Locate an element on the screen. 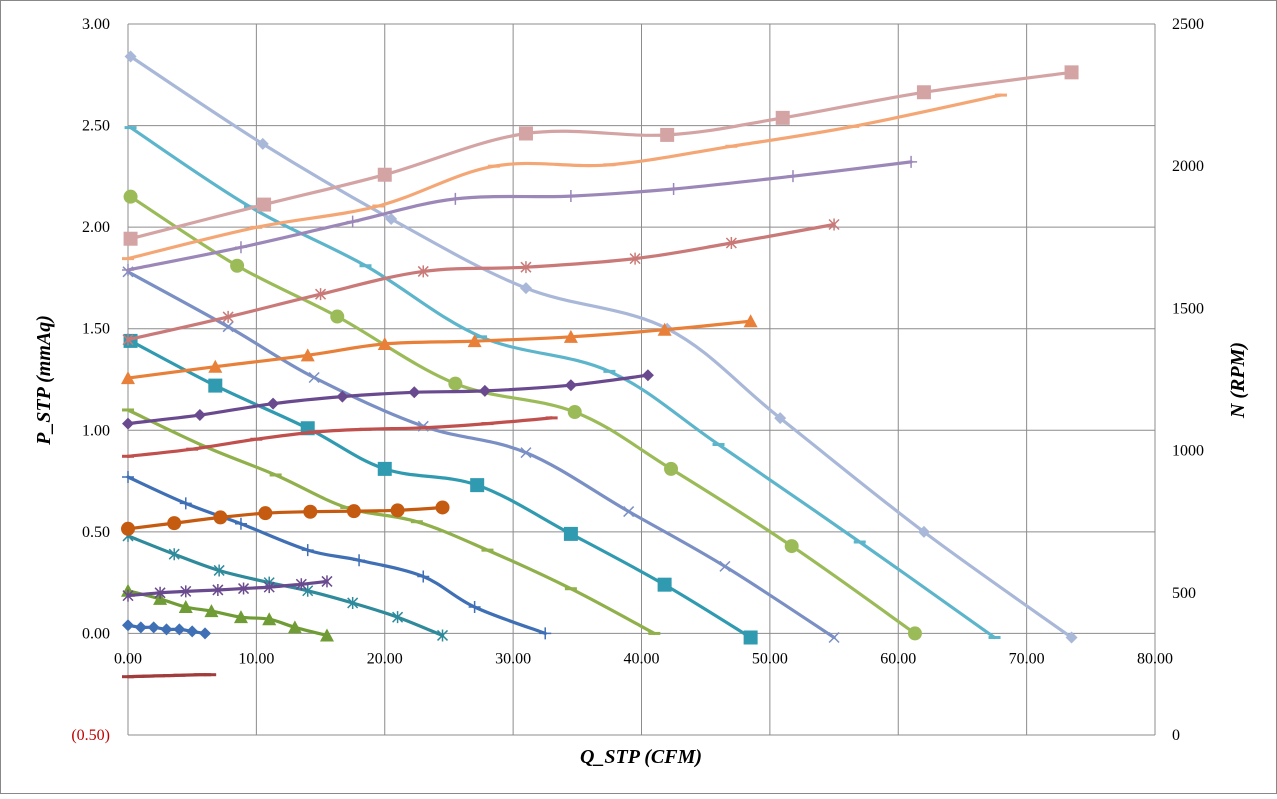  y2-tick-label: 500 is located at coordinates (1184, 593).